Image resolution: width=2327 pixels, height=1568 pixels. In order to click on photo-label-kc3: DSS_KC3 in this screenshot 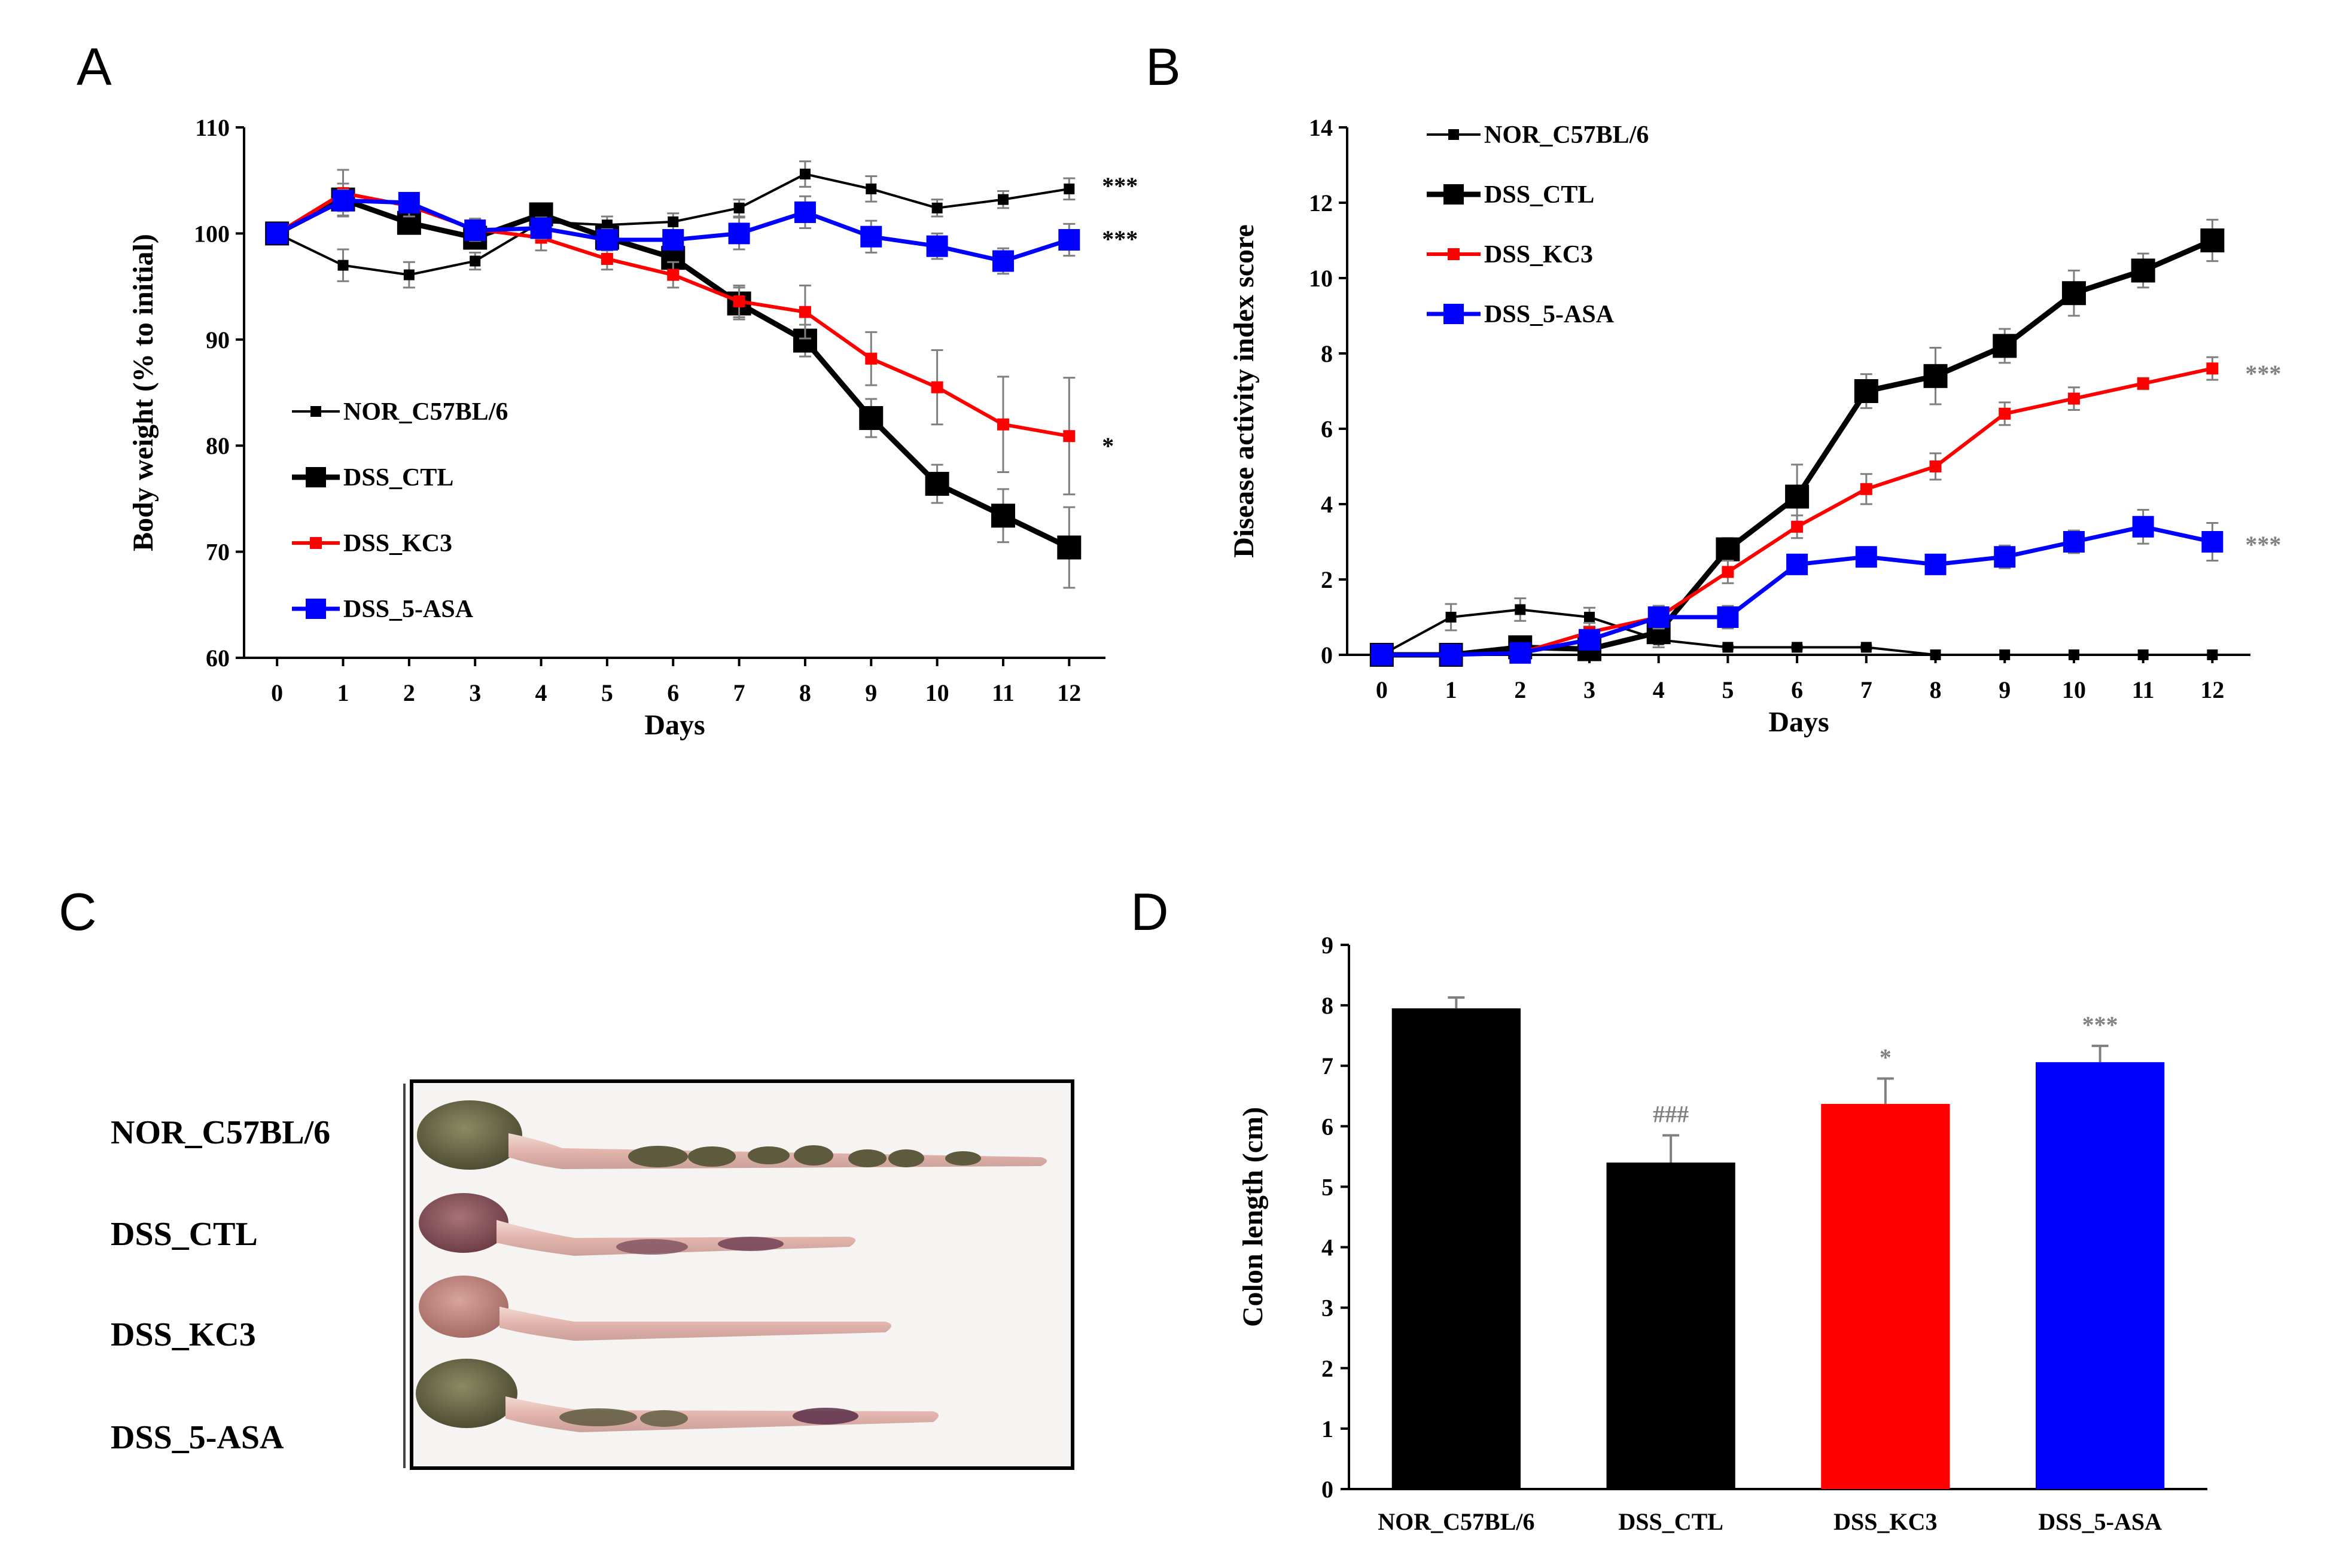, I will do `click(183, 1334)`.